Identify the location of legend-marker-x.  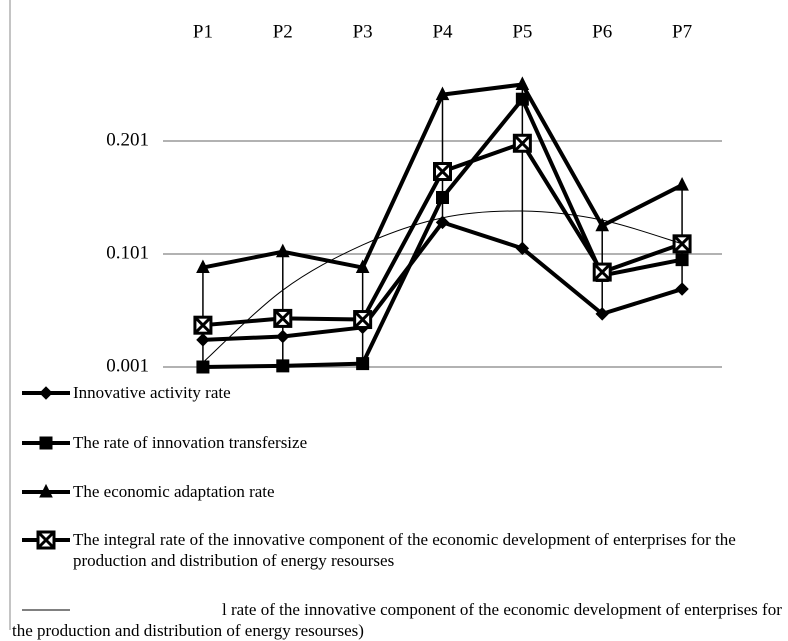
(46, 540).